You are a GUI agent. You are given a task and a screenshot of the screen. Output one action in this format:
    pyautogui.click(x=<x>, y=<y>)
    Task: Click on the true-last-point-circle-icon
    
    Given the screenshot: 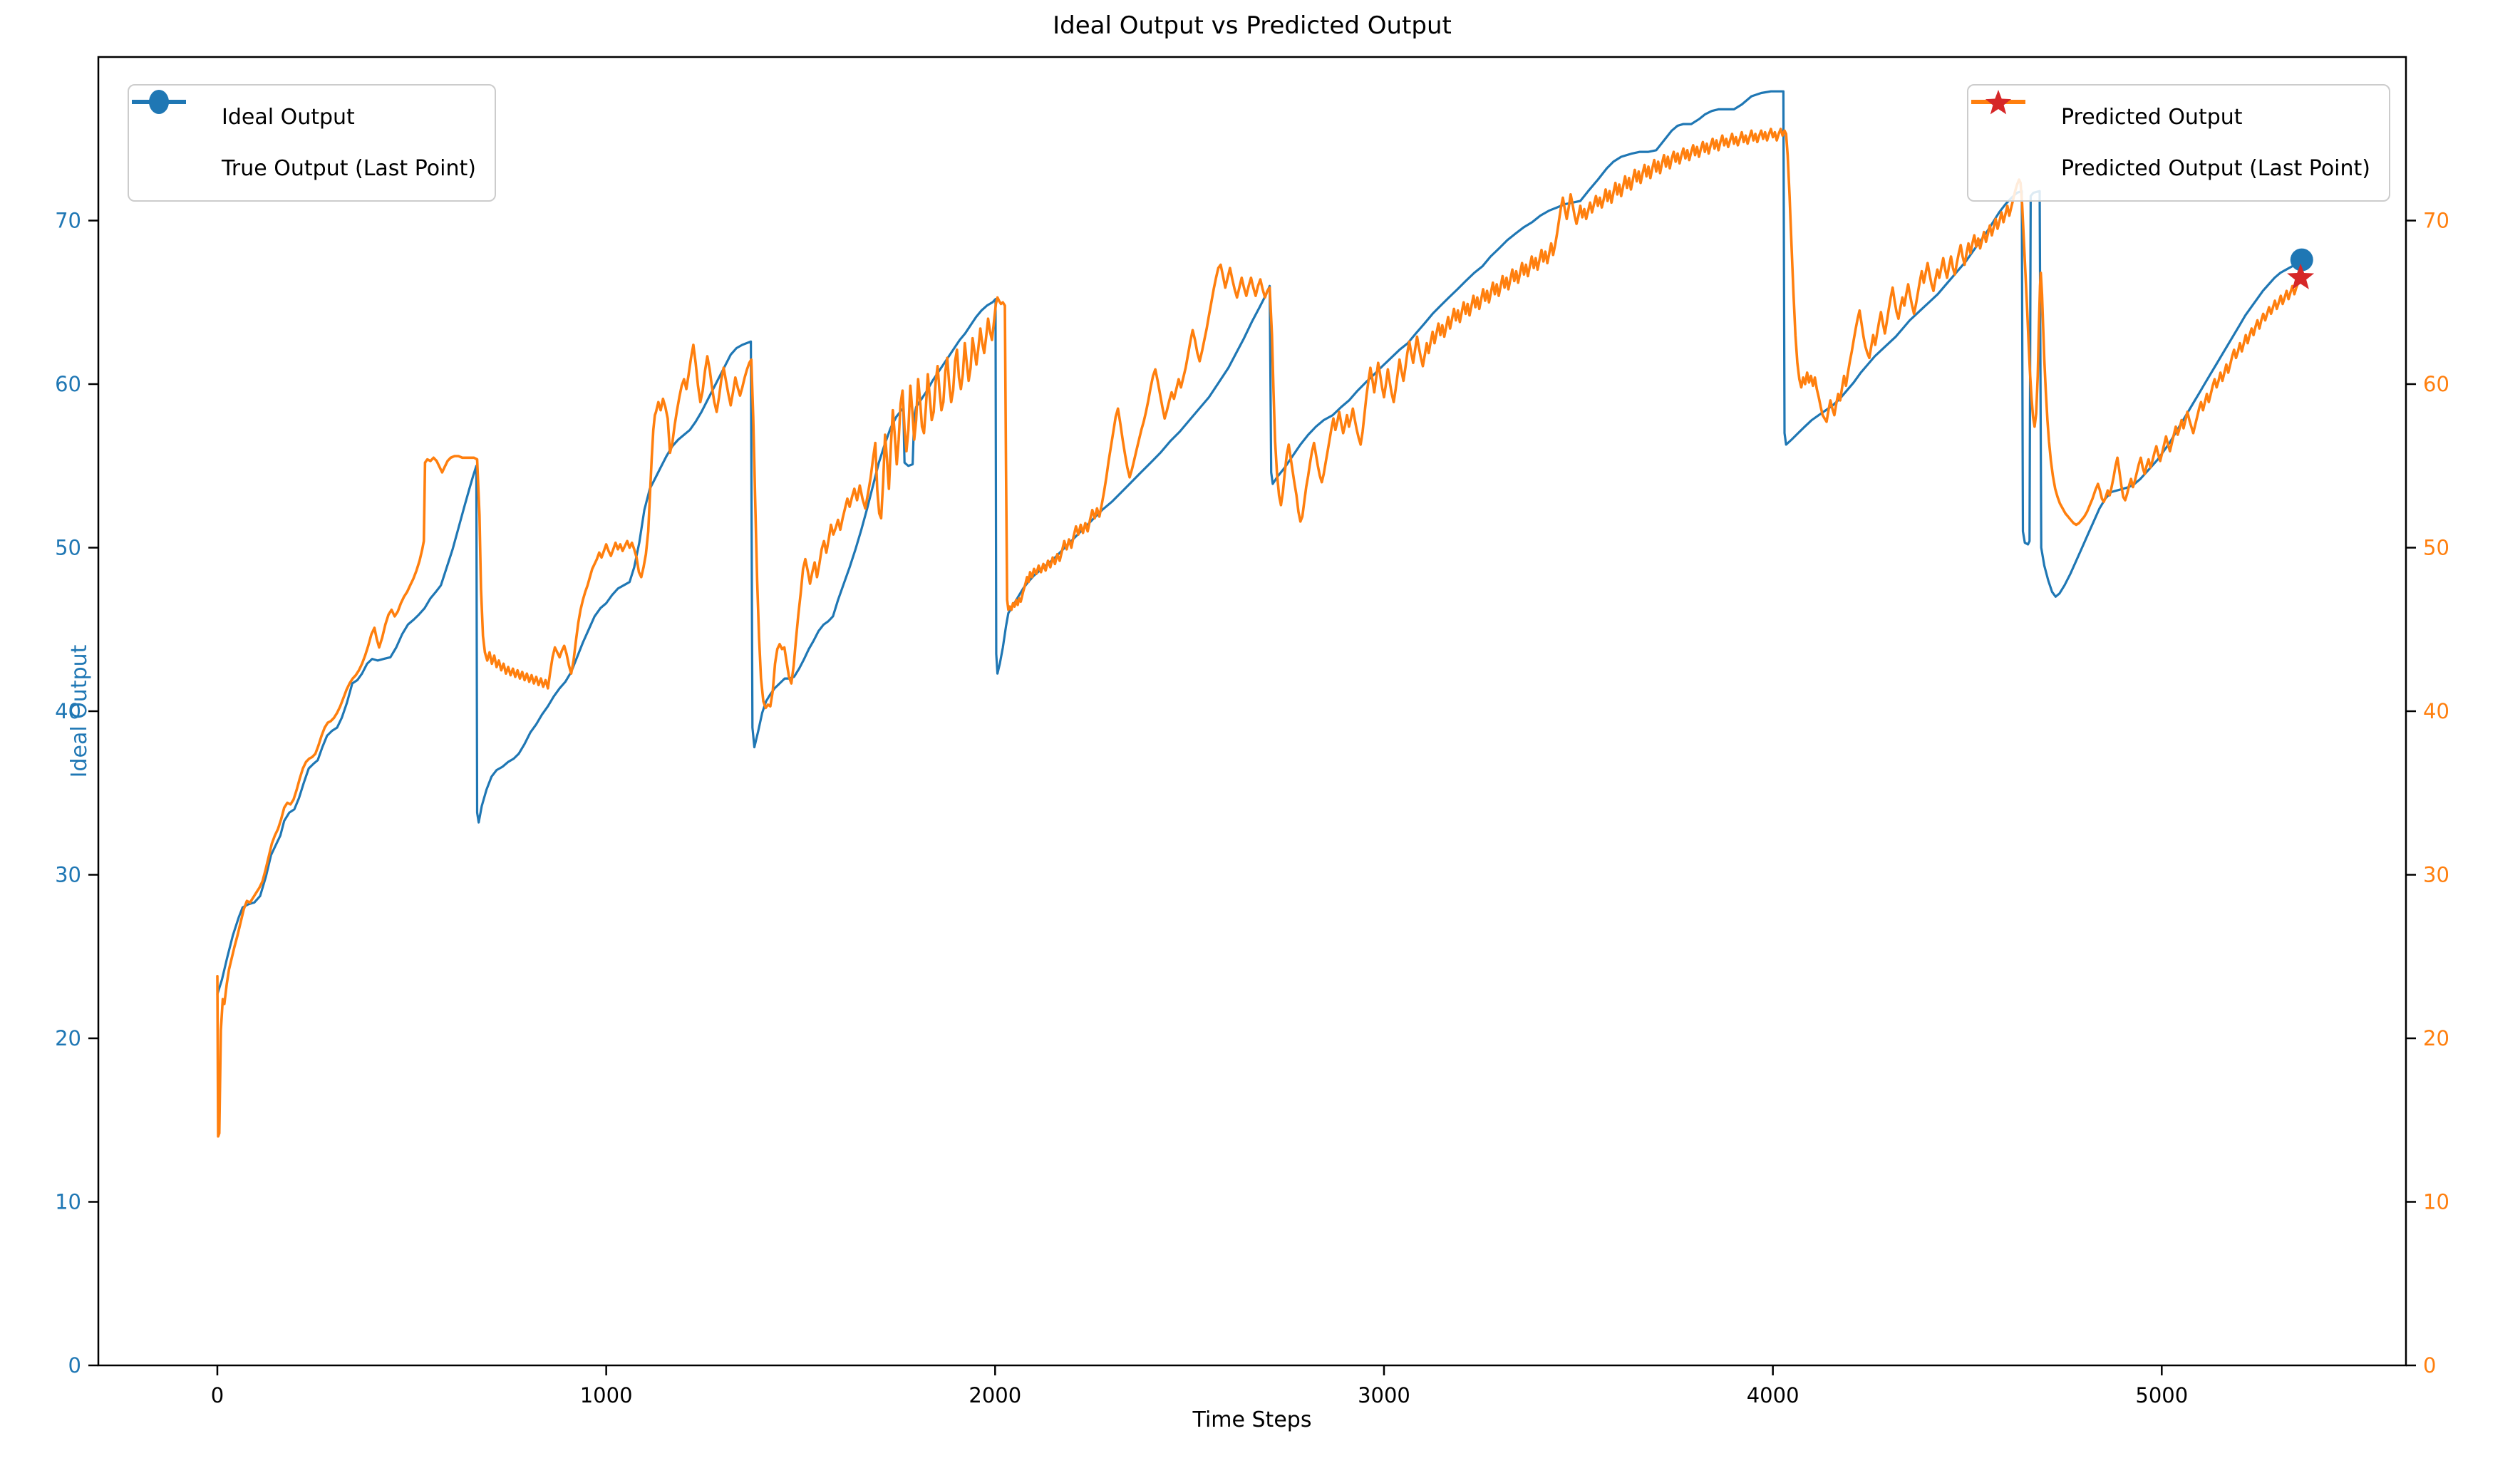 What is the action you would take?
    pyautogui.click(x=173, y=137)
    